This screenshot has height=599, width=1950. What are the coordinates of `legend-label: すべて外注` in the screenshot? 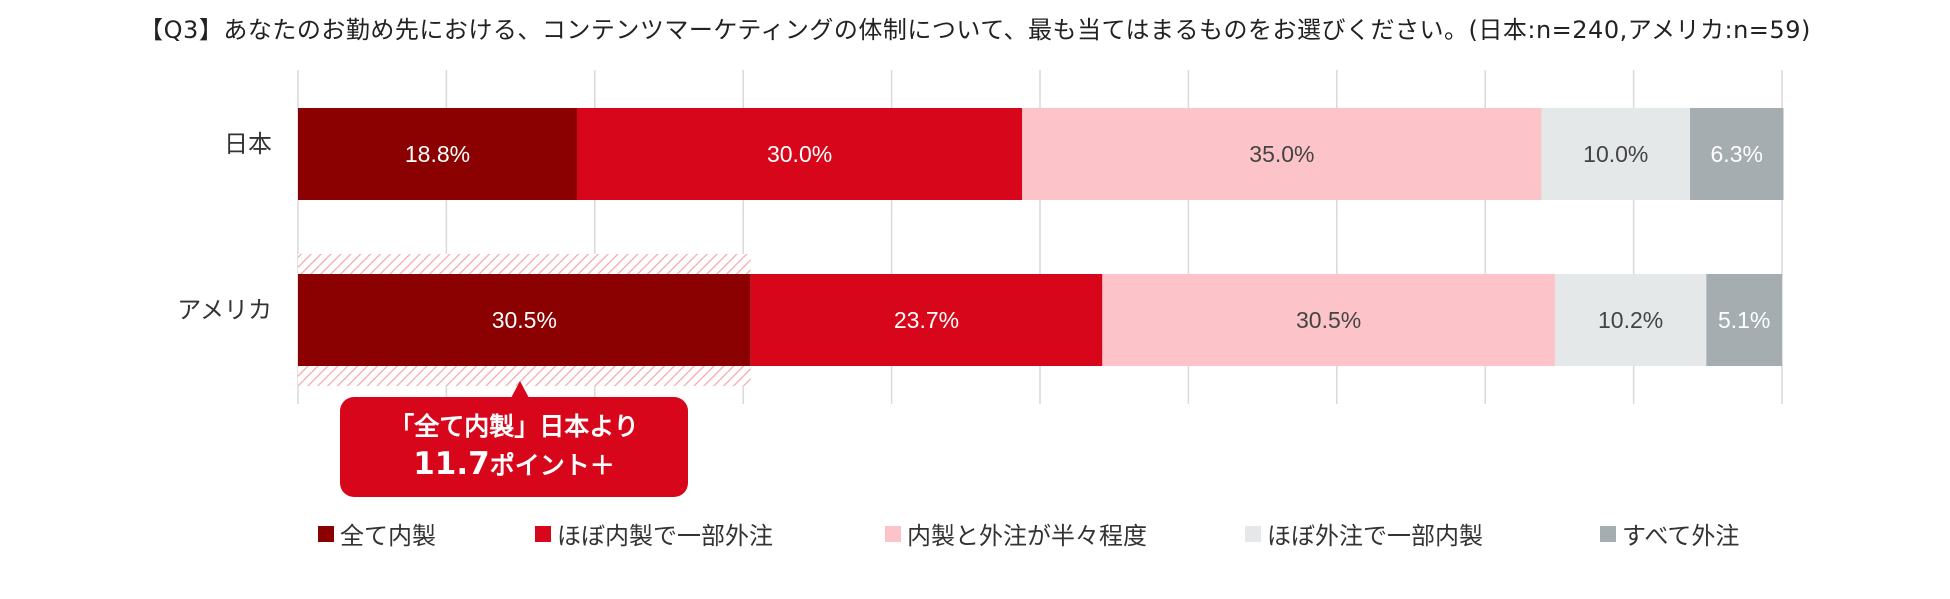 It's located at (1681, 536).